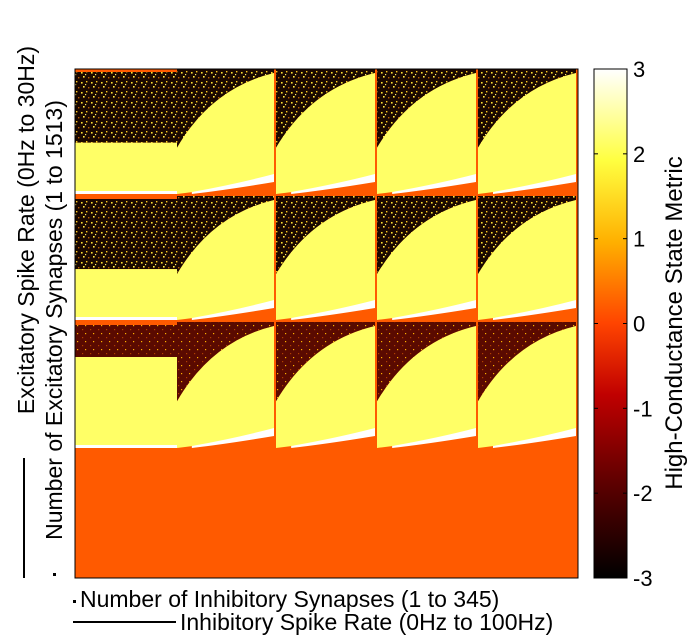 The image size is (695, 644). I want to click on x-axis-inner-marker, so click(74, 601).